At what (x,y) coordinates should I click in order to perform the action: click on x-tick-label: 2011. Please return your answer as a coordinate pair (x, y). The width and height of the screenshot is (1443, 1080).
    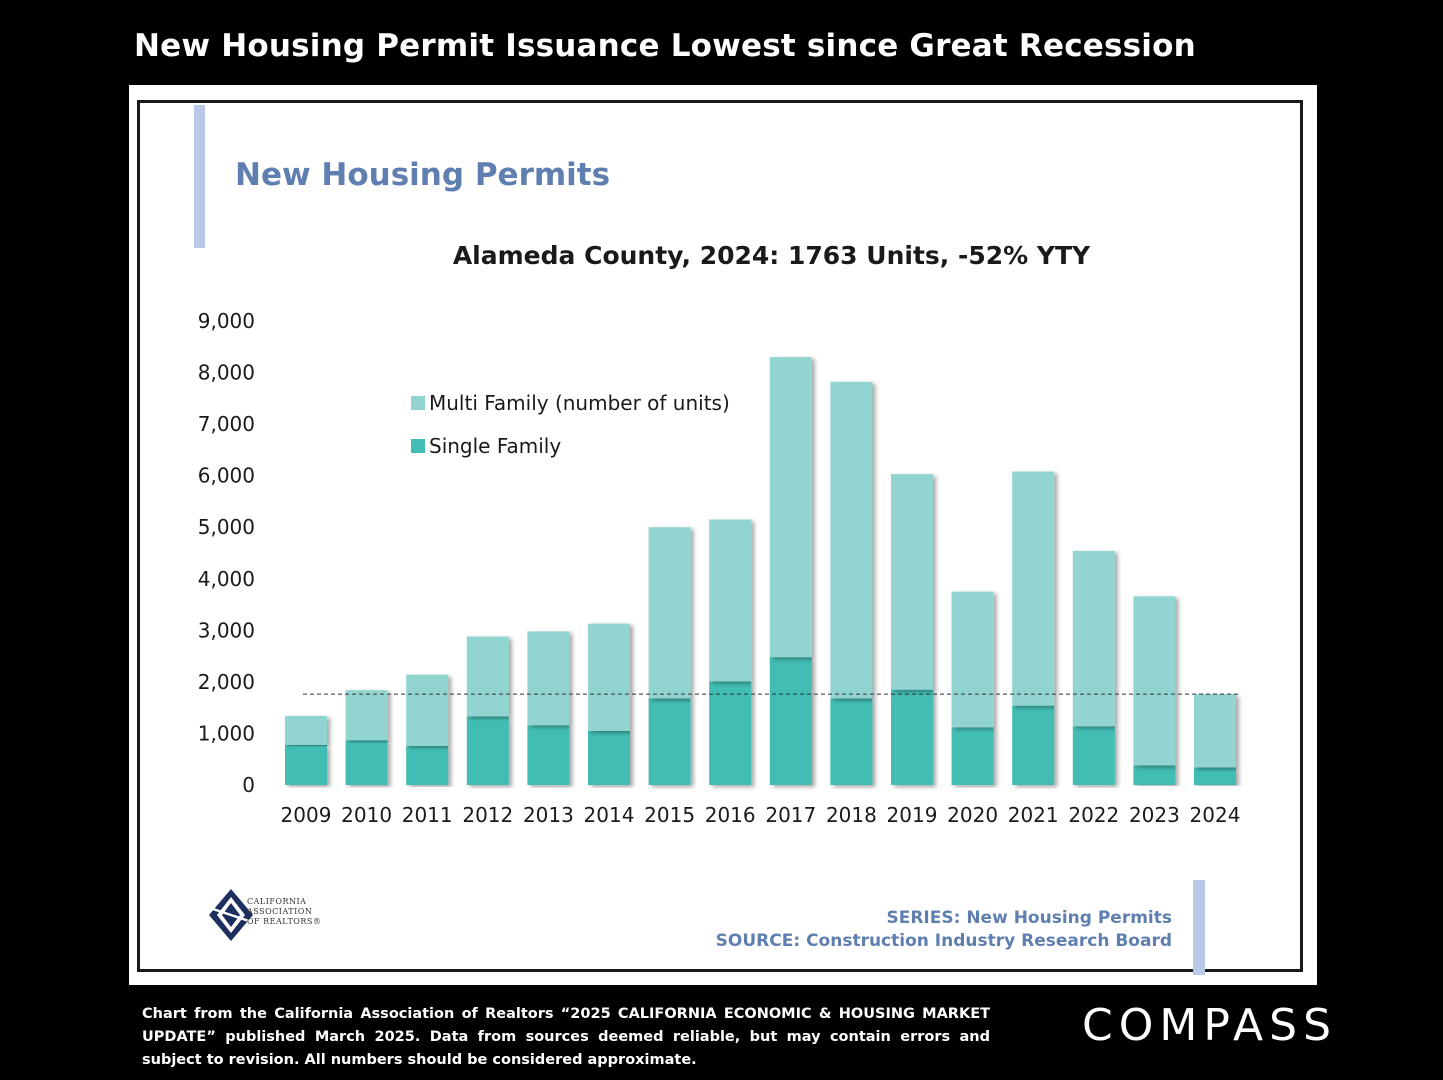
    Looking at the image, I should click on (427, 815).